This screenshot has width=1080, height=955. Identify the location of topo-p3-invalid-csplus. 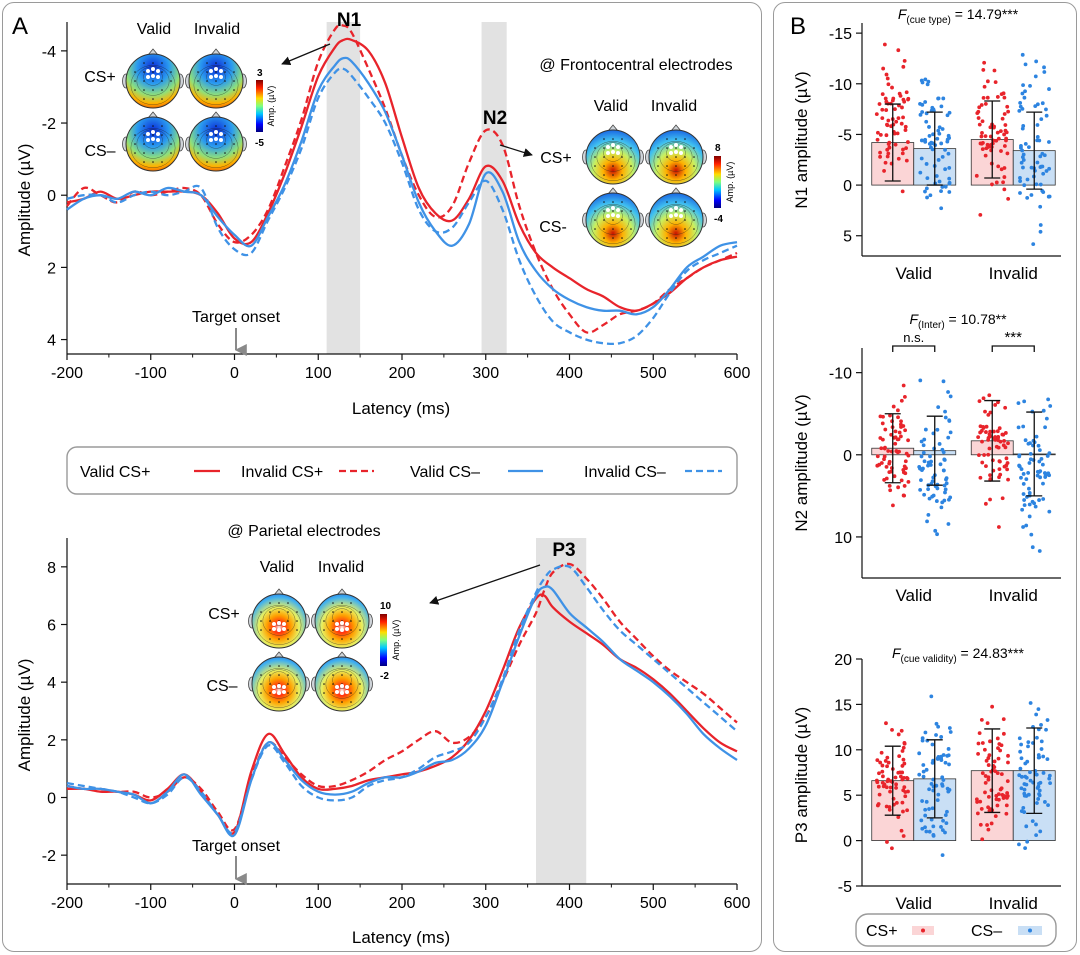
(342, 618).